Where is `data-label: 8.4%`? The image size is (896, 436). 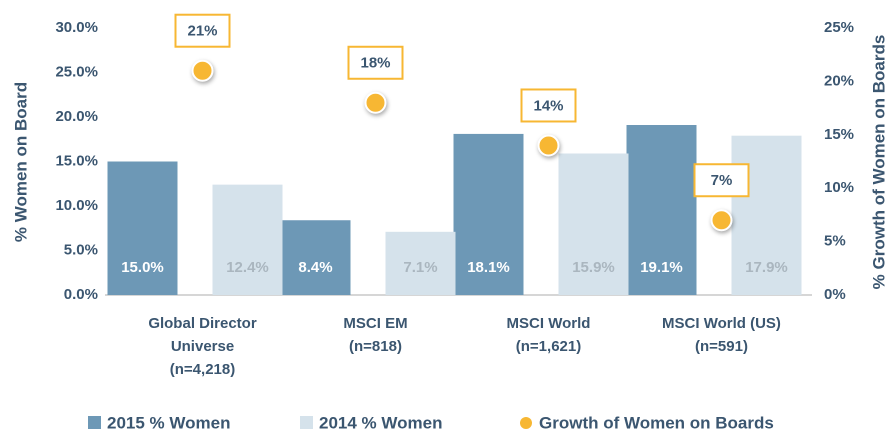 data-label: 8.4% is located at coordinates (315, 267).